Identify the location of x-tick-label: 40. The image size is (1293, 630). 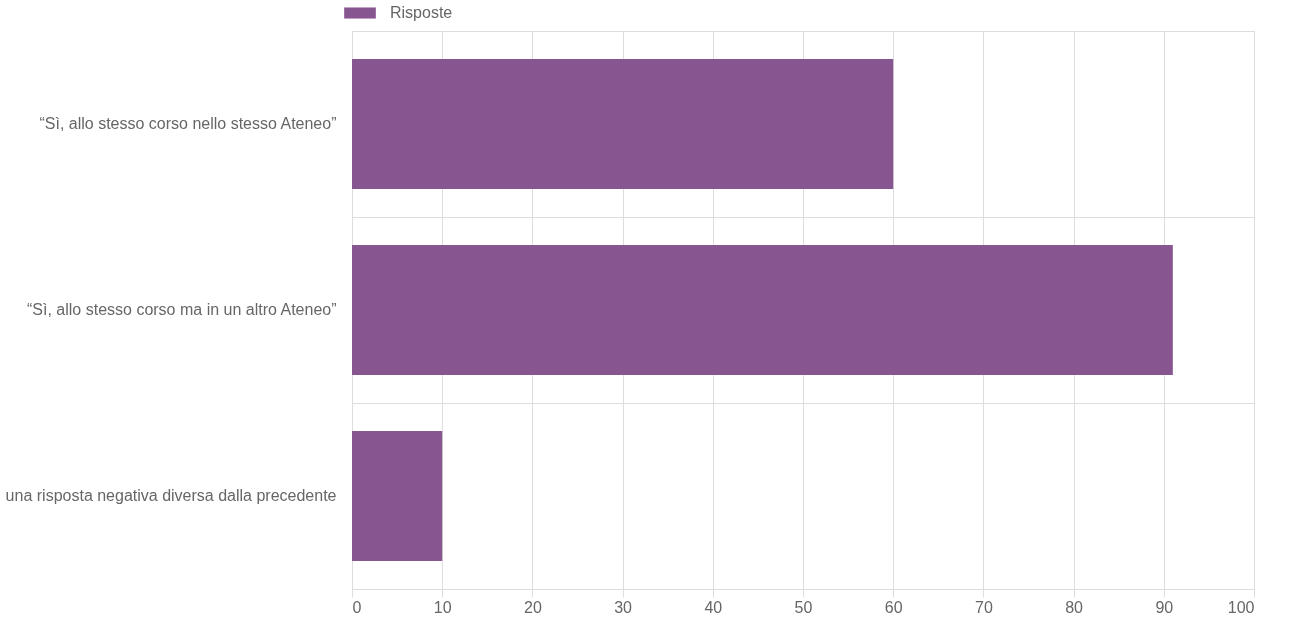
(713, 607).